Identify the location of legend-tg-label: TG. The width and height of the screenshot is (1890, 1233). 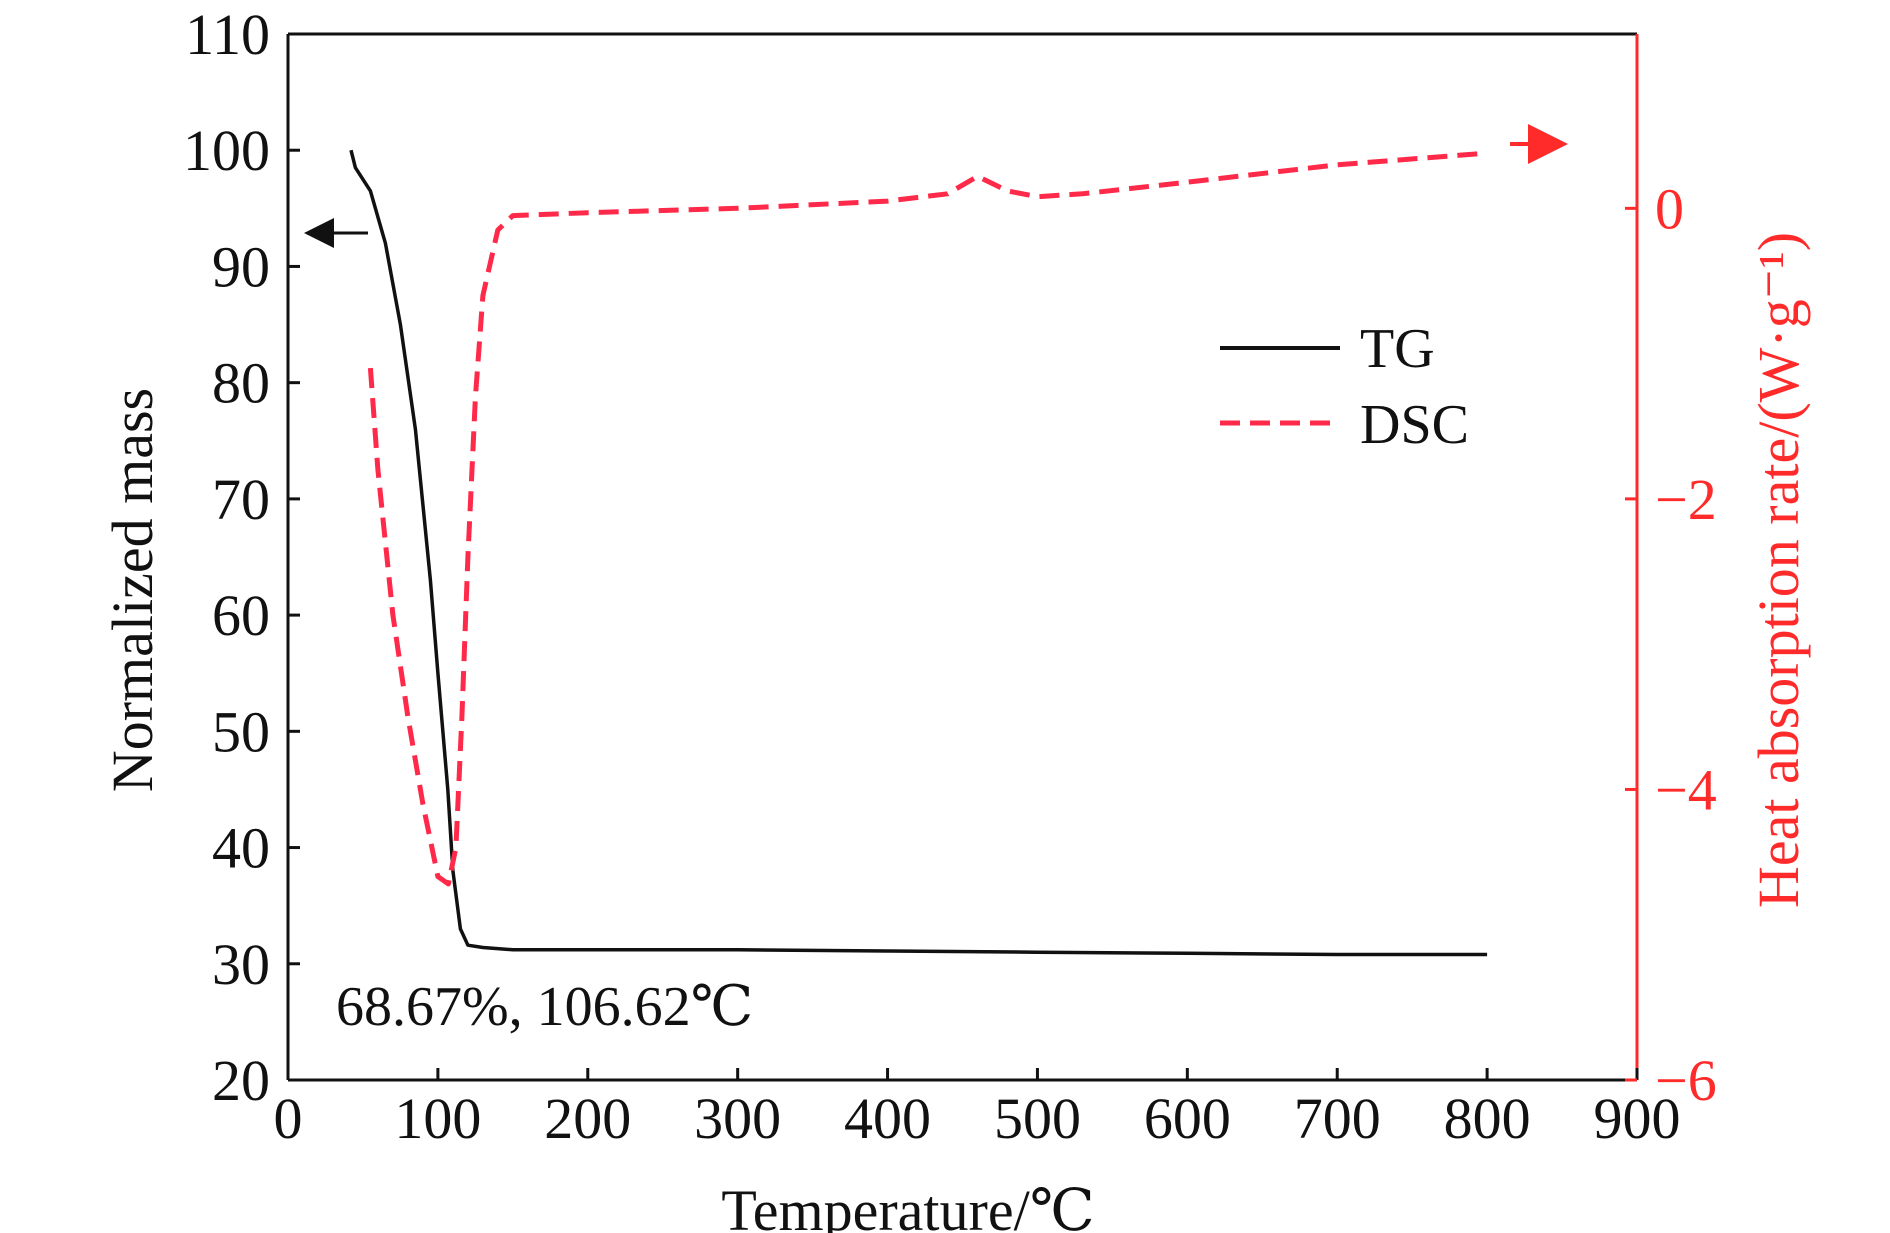
(1397, 349).